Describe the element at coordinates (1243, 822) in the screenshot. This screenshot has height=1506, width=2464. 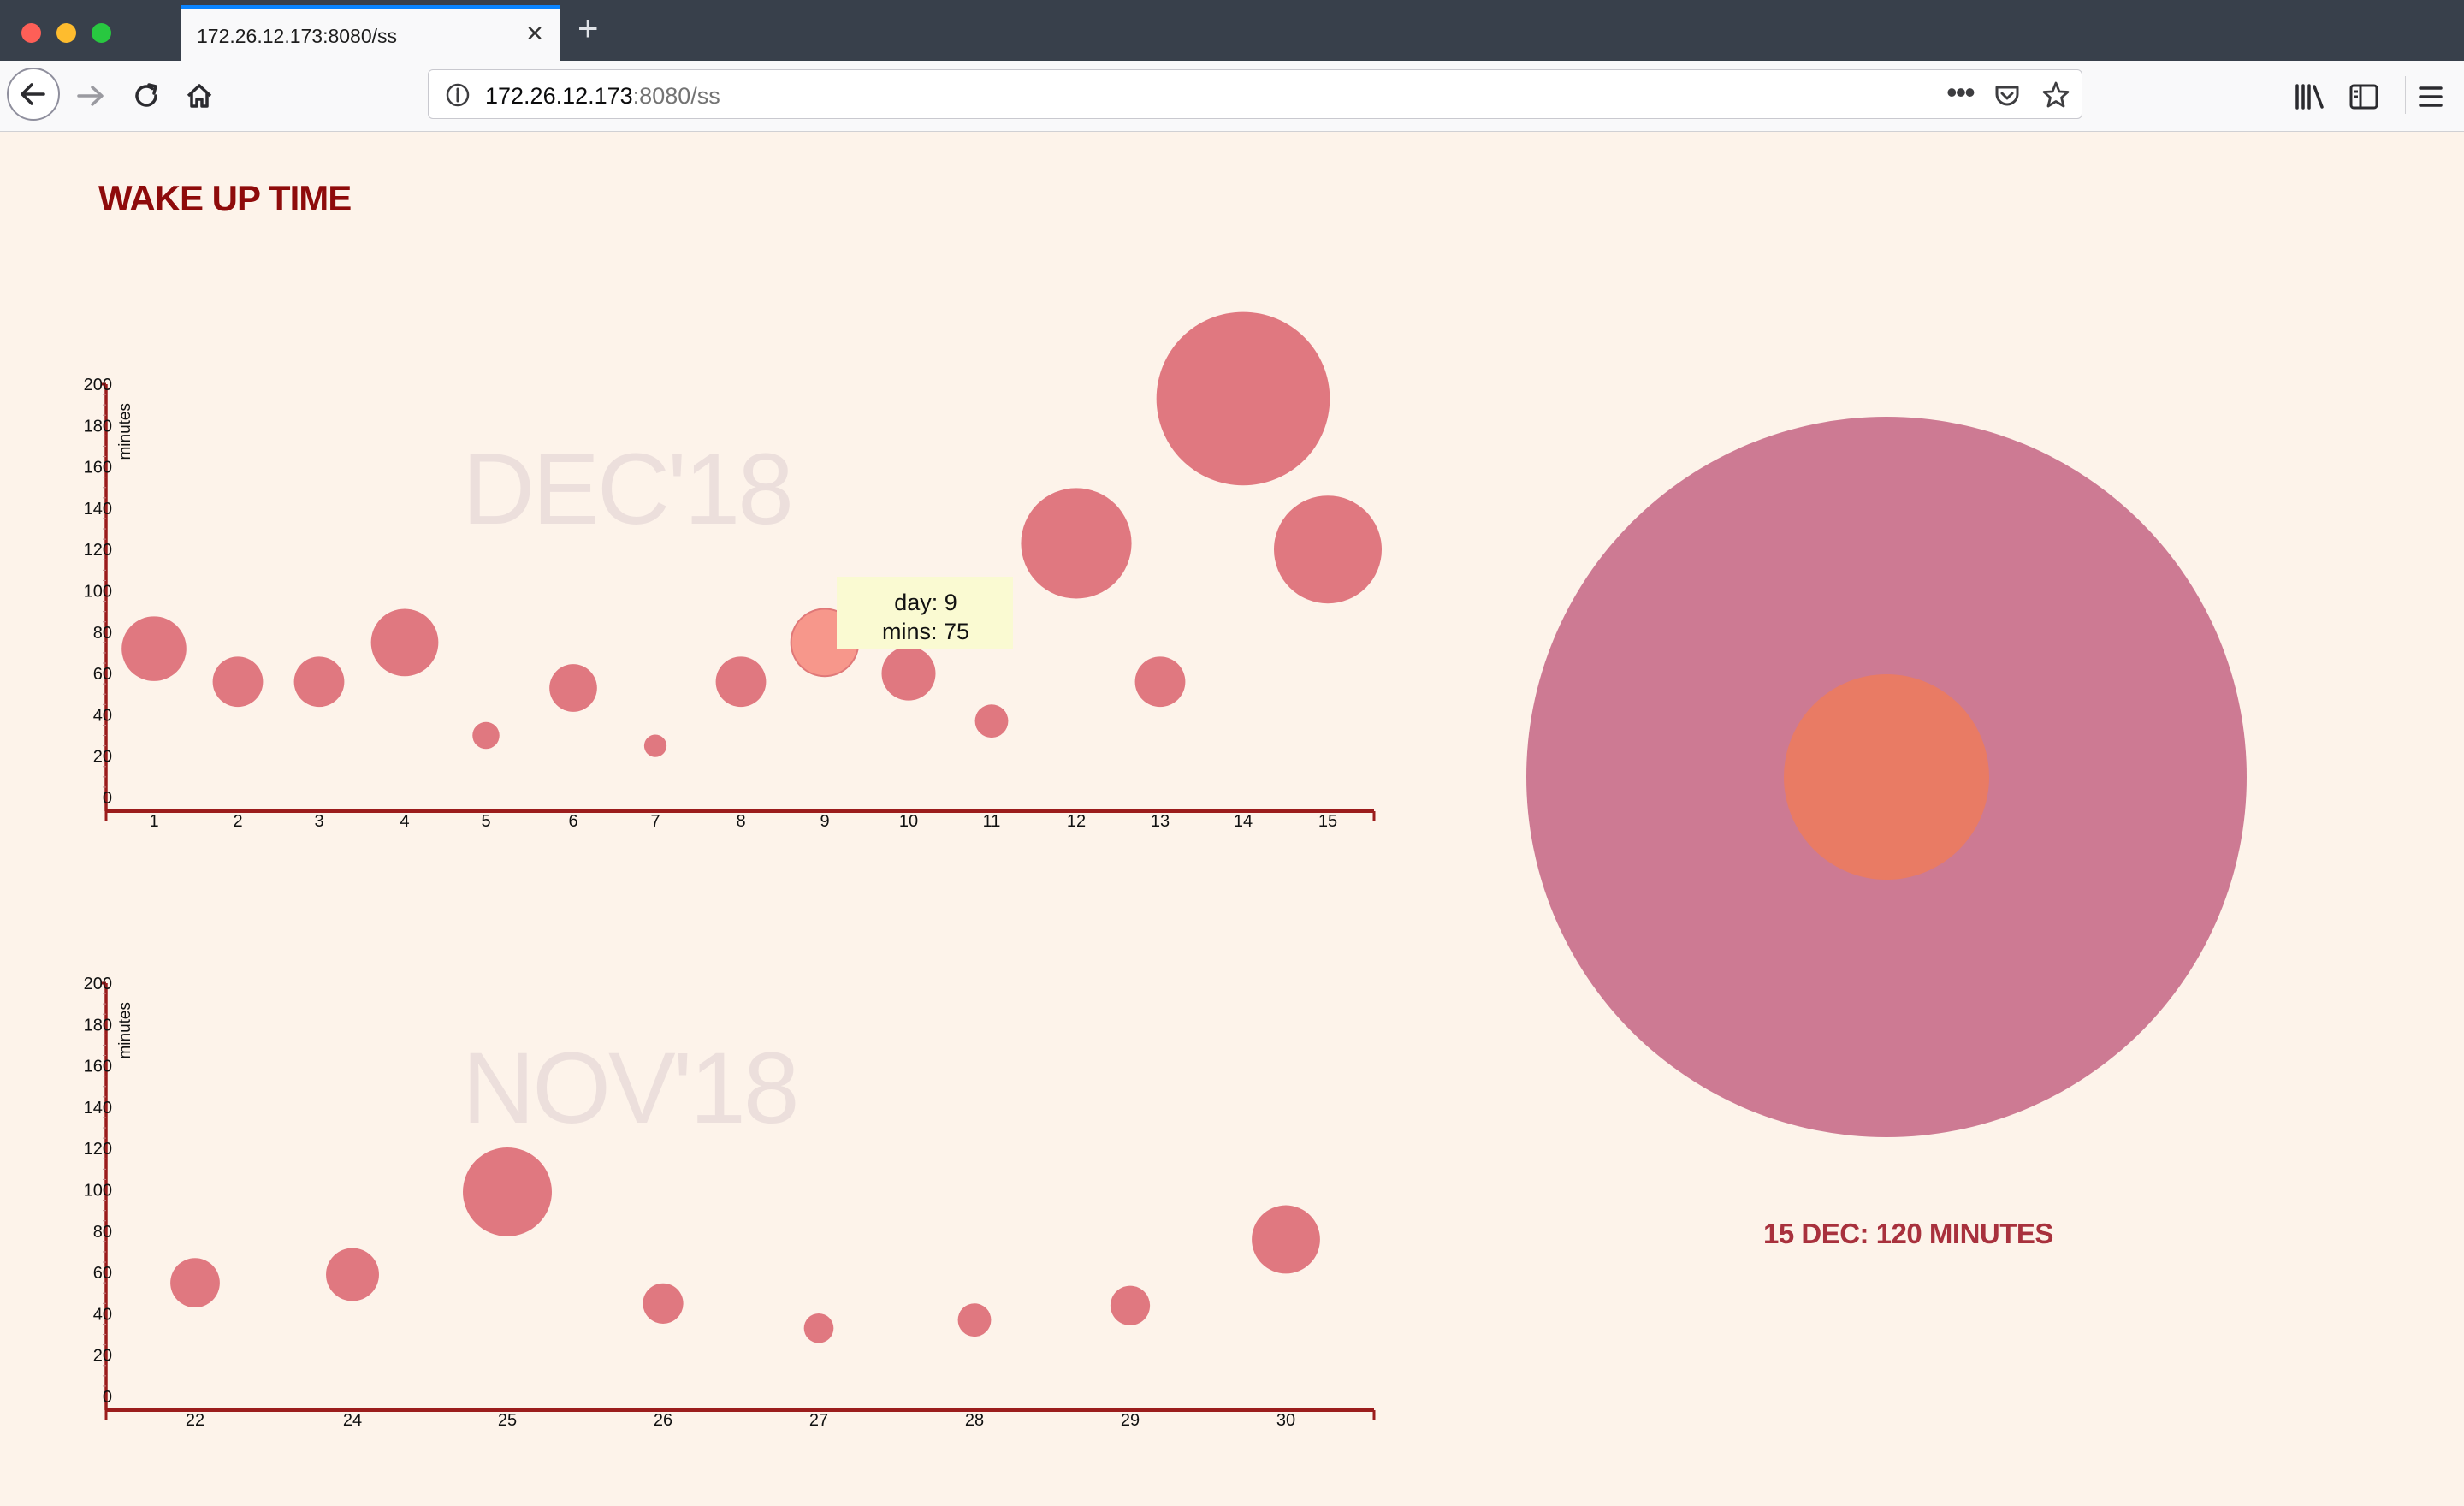
I see `x-tick-label: 14` at that location.